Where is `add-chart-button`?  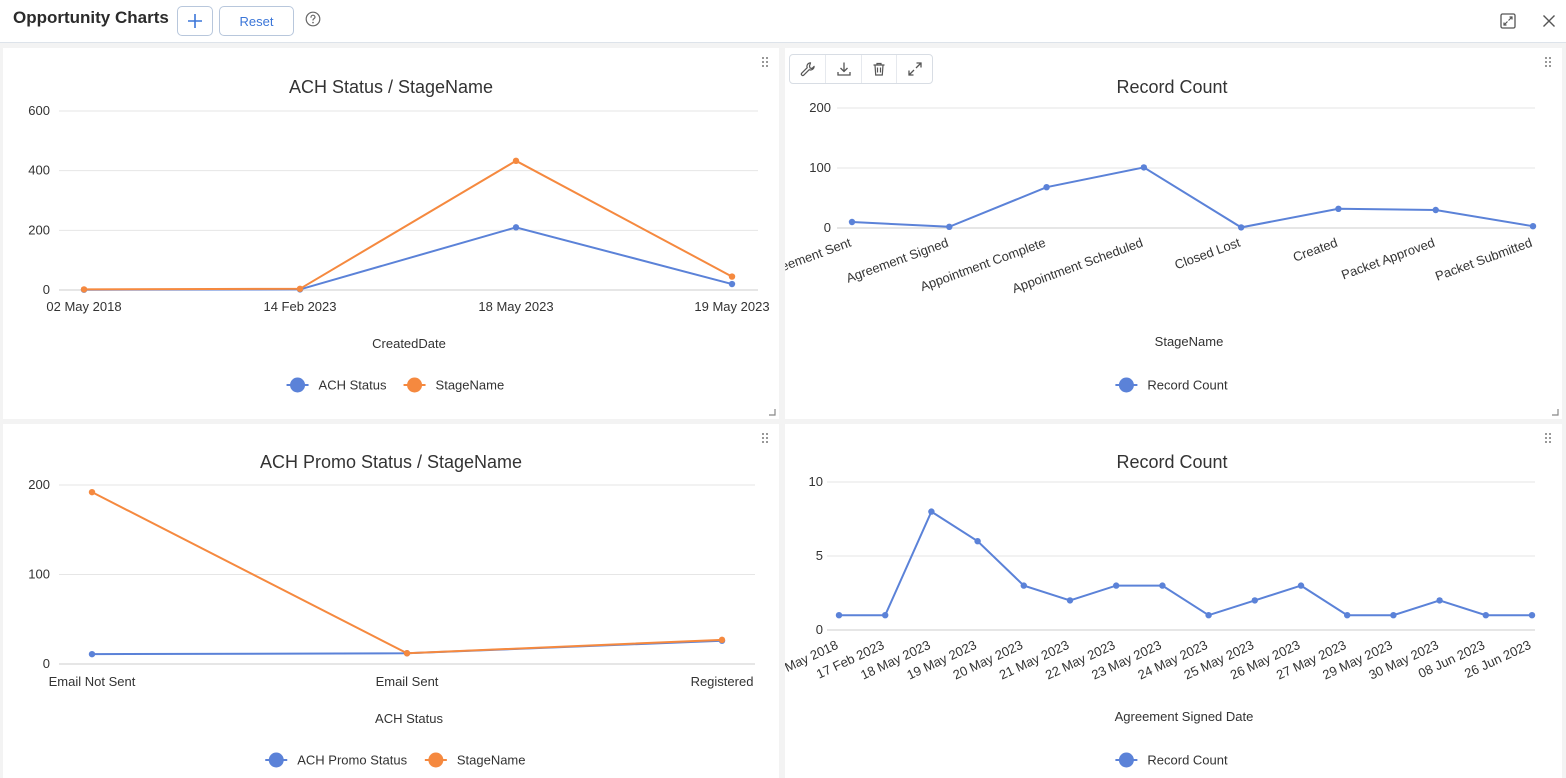 add-chart-button is located at coordinates (195, 21).